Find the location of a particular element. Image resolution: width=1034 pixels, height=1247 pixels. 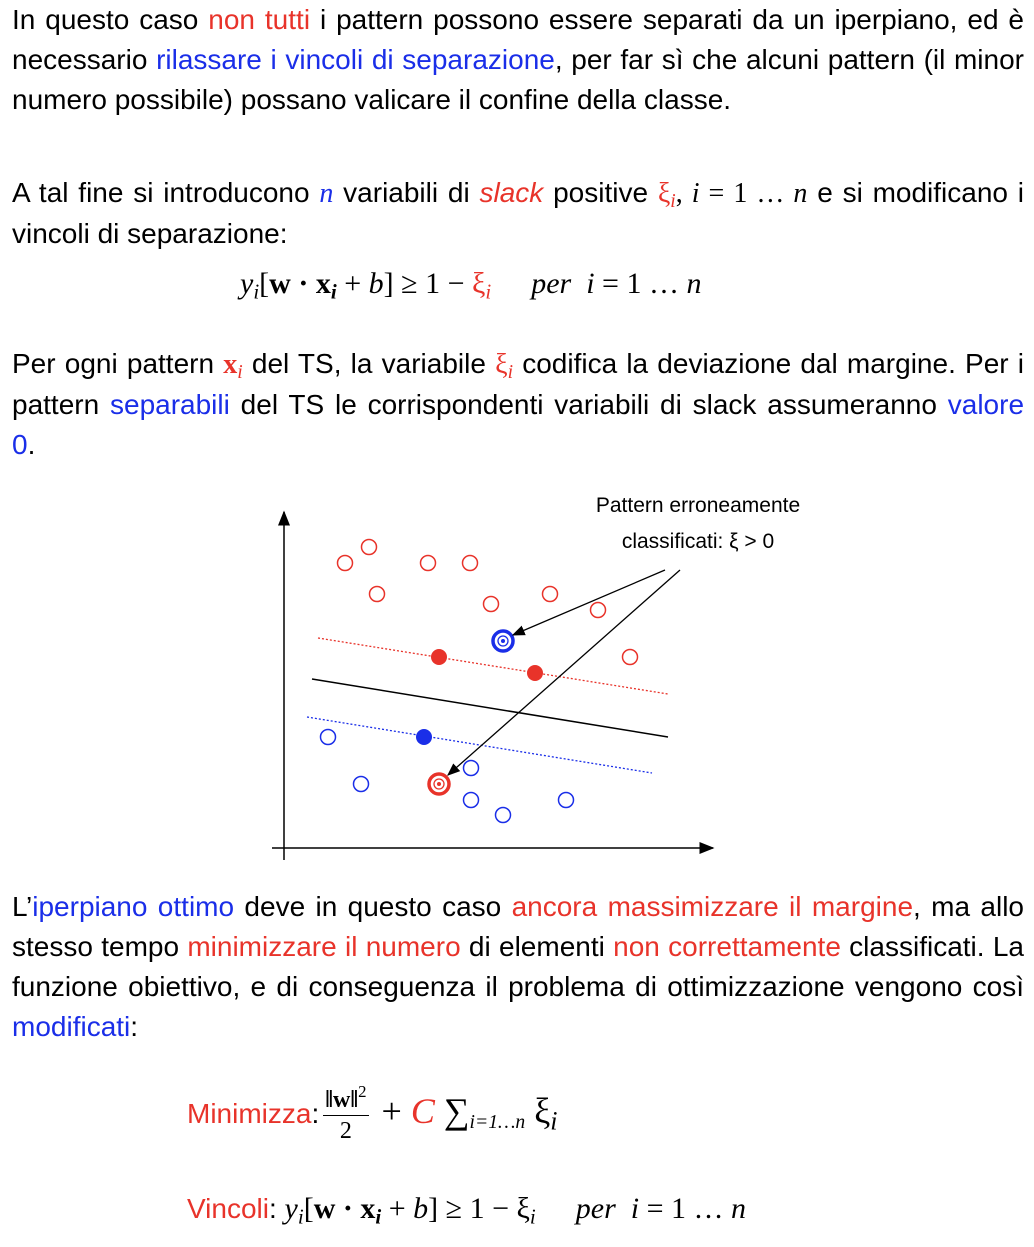

text: non tutti is located at coordinates (259, 19).